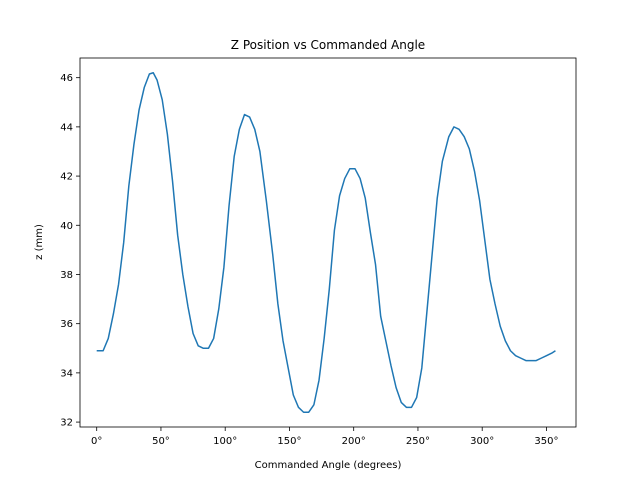  What do you see at coordinates (289, 441) in the screenshot?
I see `x-tick-label: 150°` at bounding box center [289, 441].